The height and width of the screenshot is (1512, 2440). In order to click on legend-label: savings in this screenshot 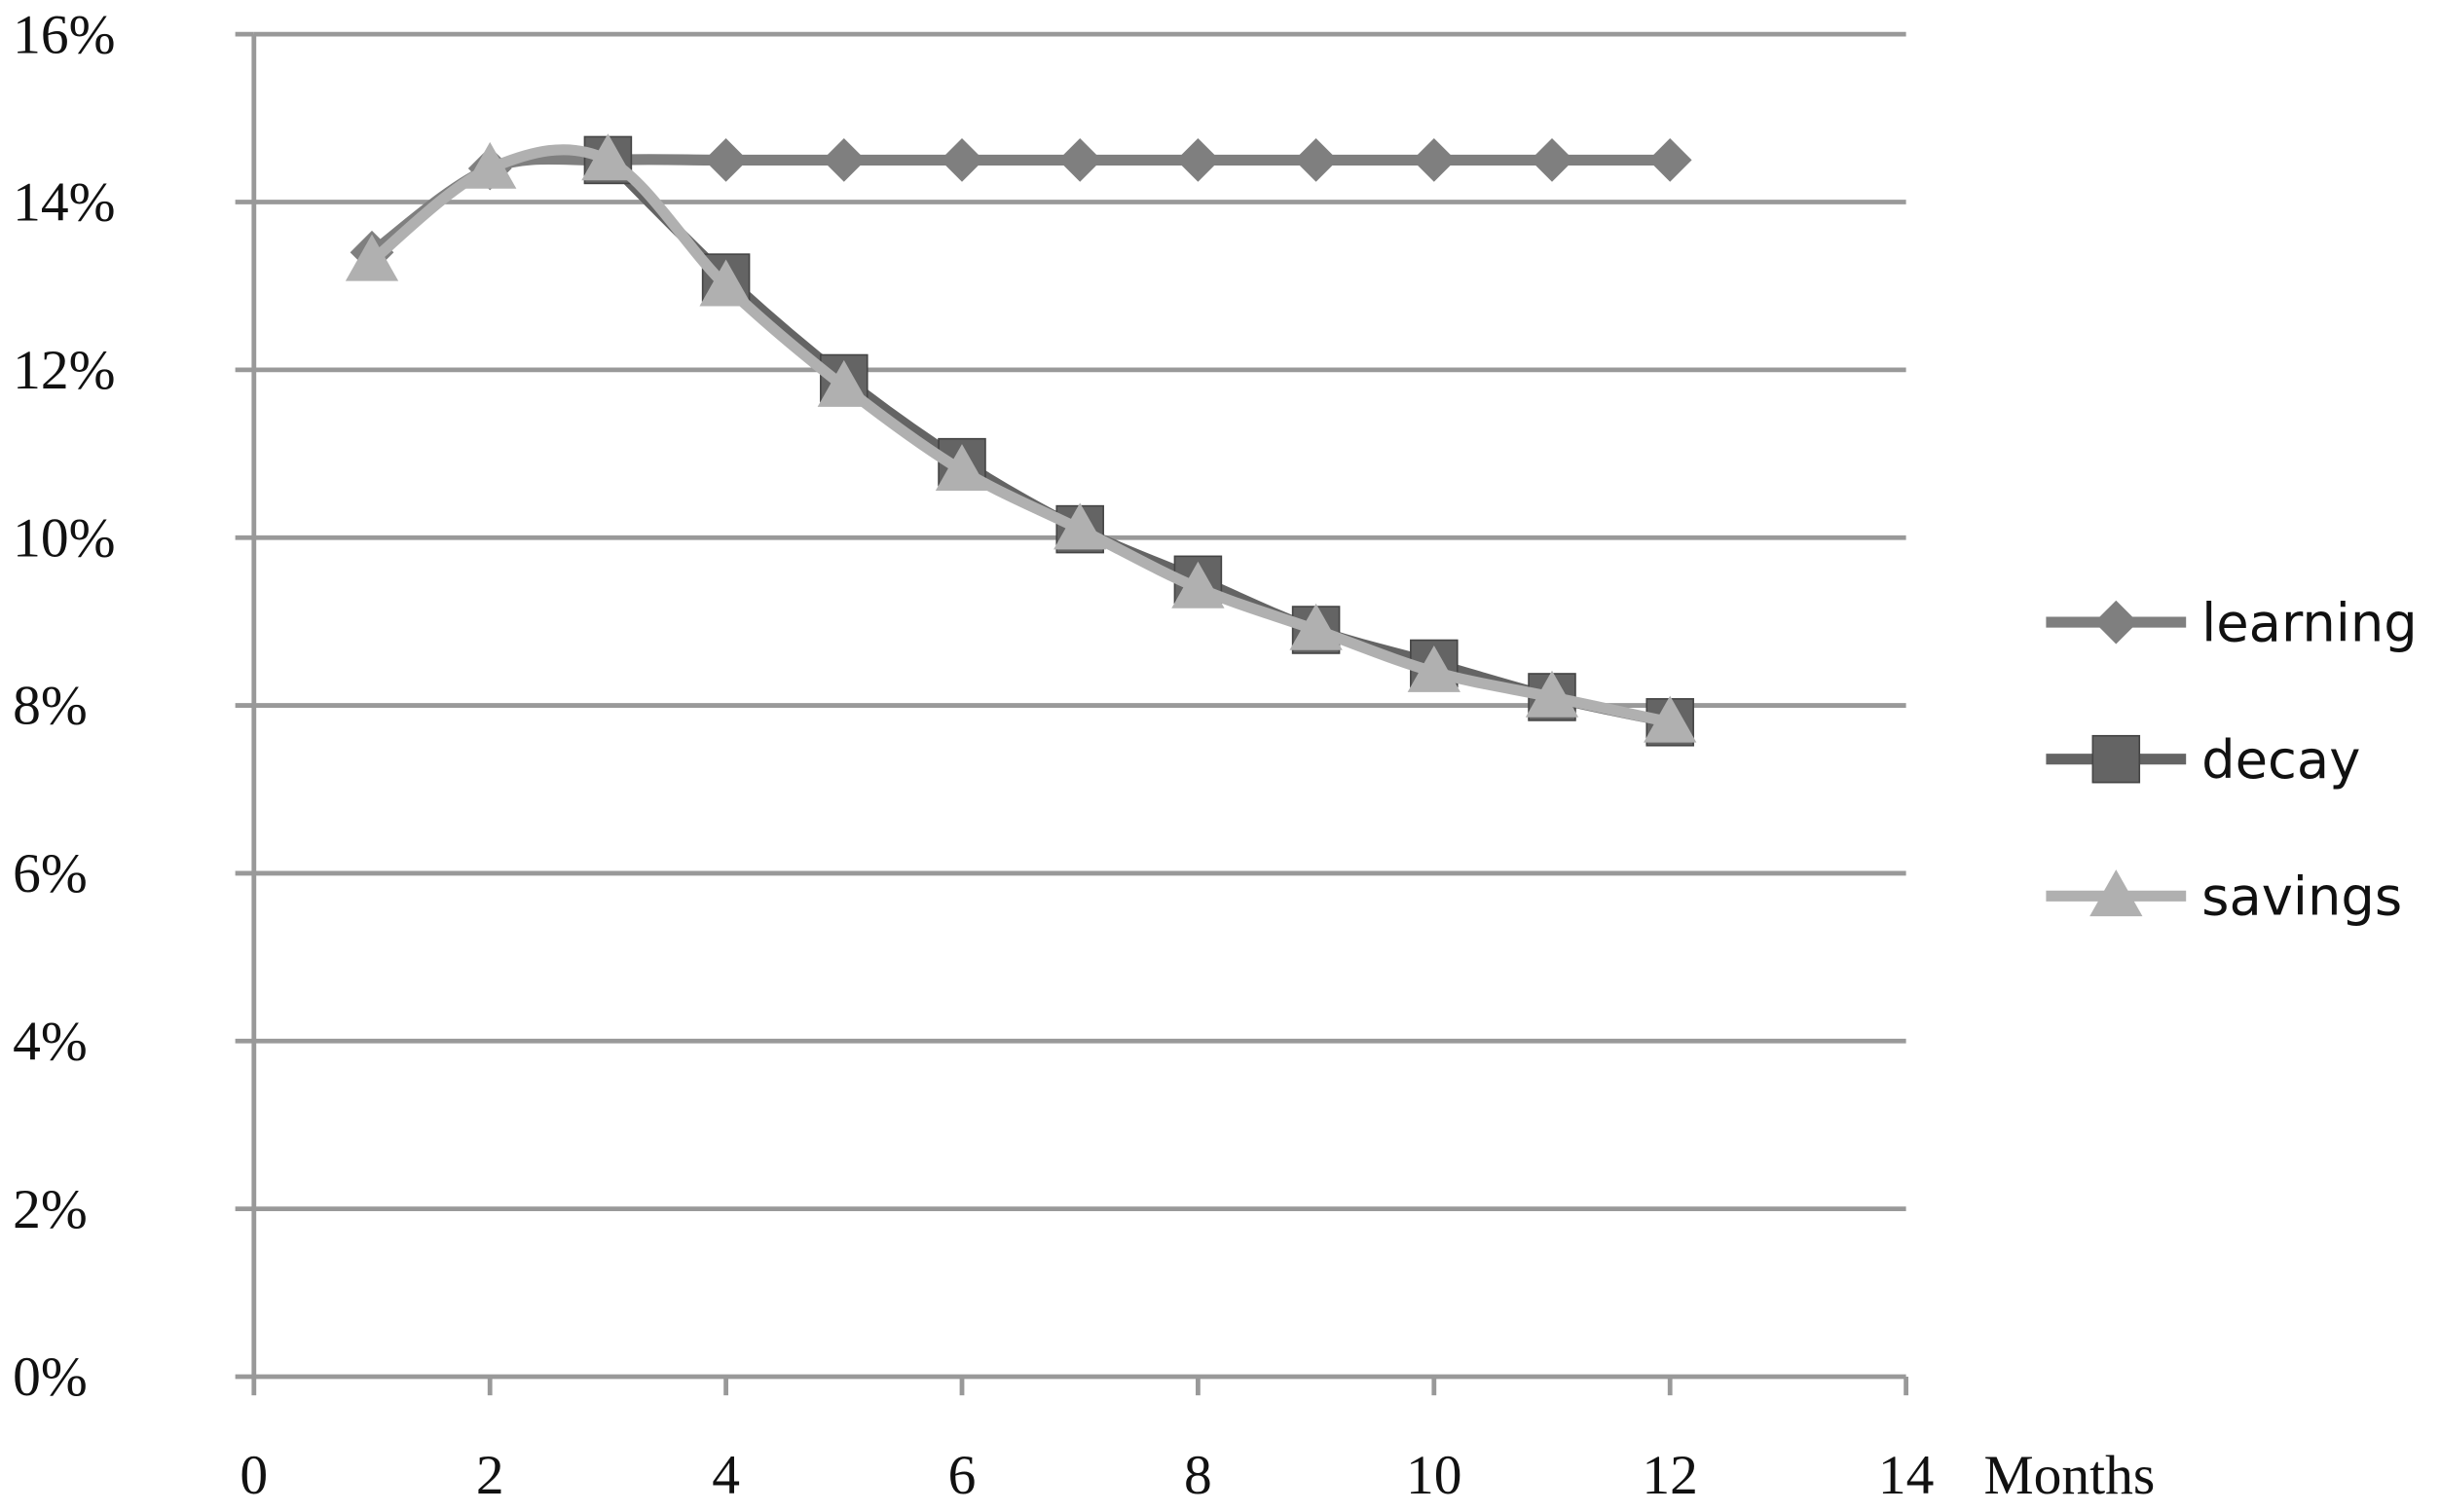, I will do `click(2301, 896)`.